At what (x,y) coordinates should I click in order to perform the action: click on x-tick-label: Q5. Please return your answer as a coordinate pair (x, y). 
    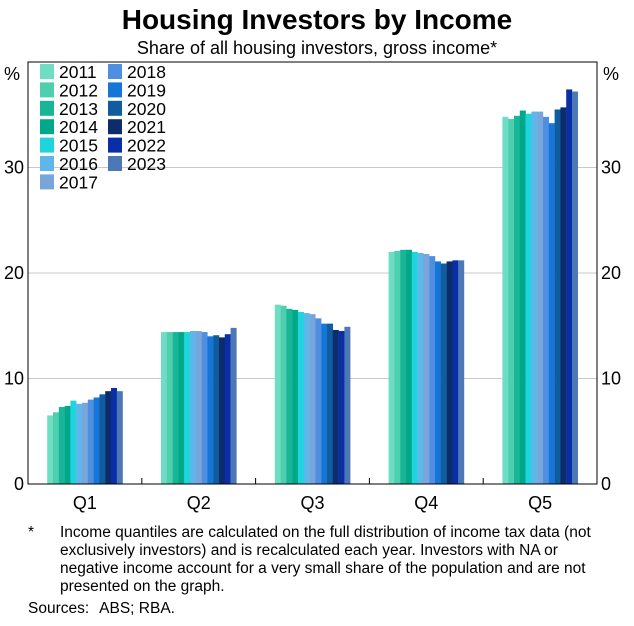
    Looking at the image, I should click on (540, 503).